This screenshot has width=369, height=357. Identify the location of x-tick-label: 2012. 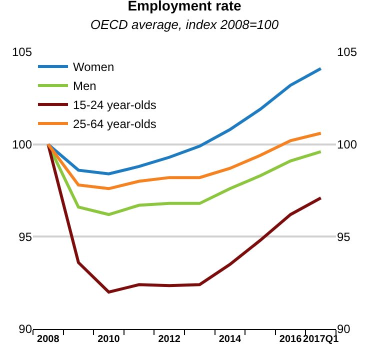
(169, 339).